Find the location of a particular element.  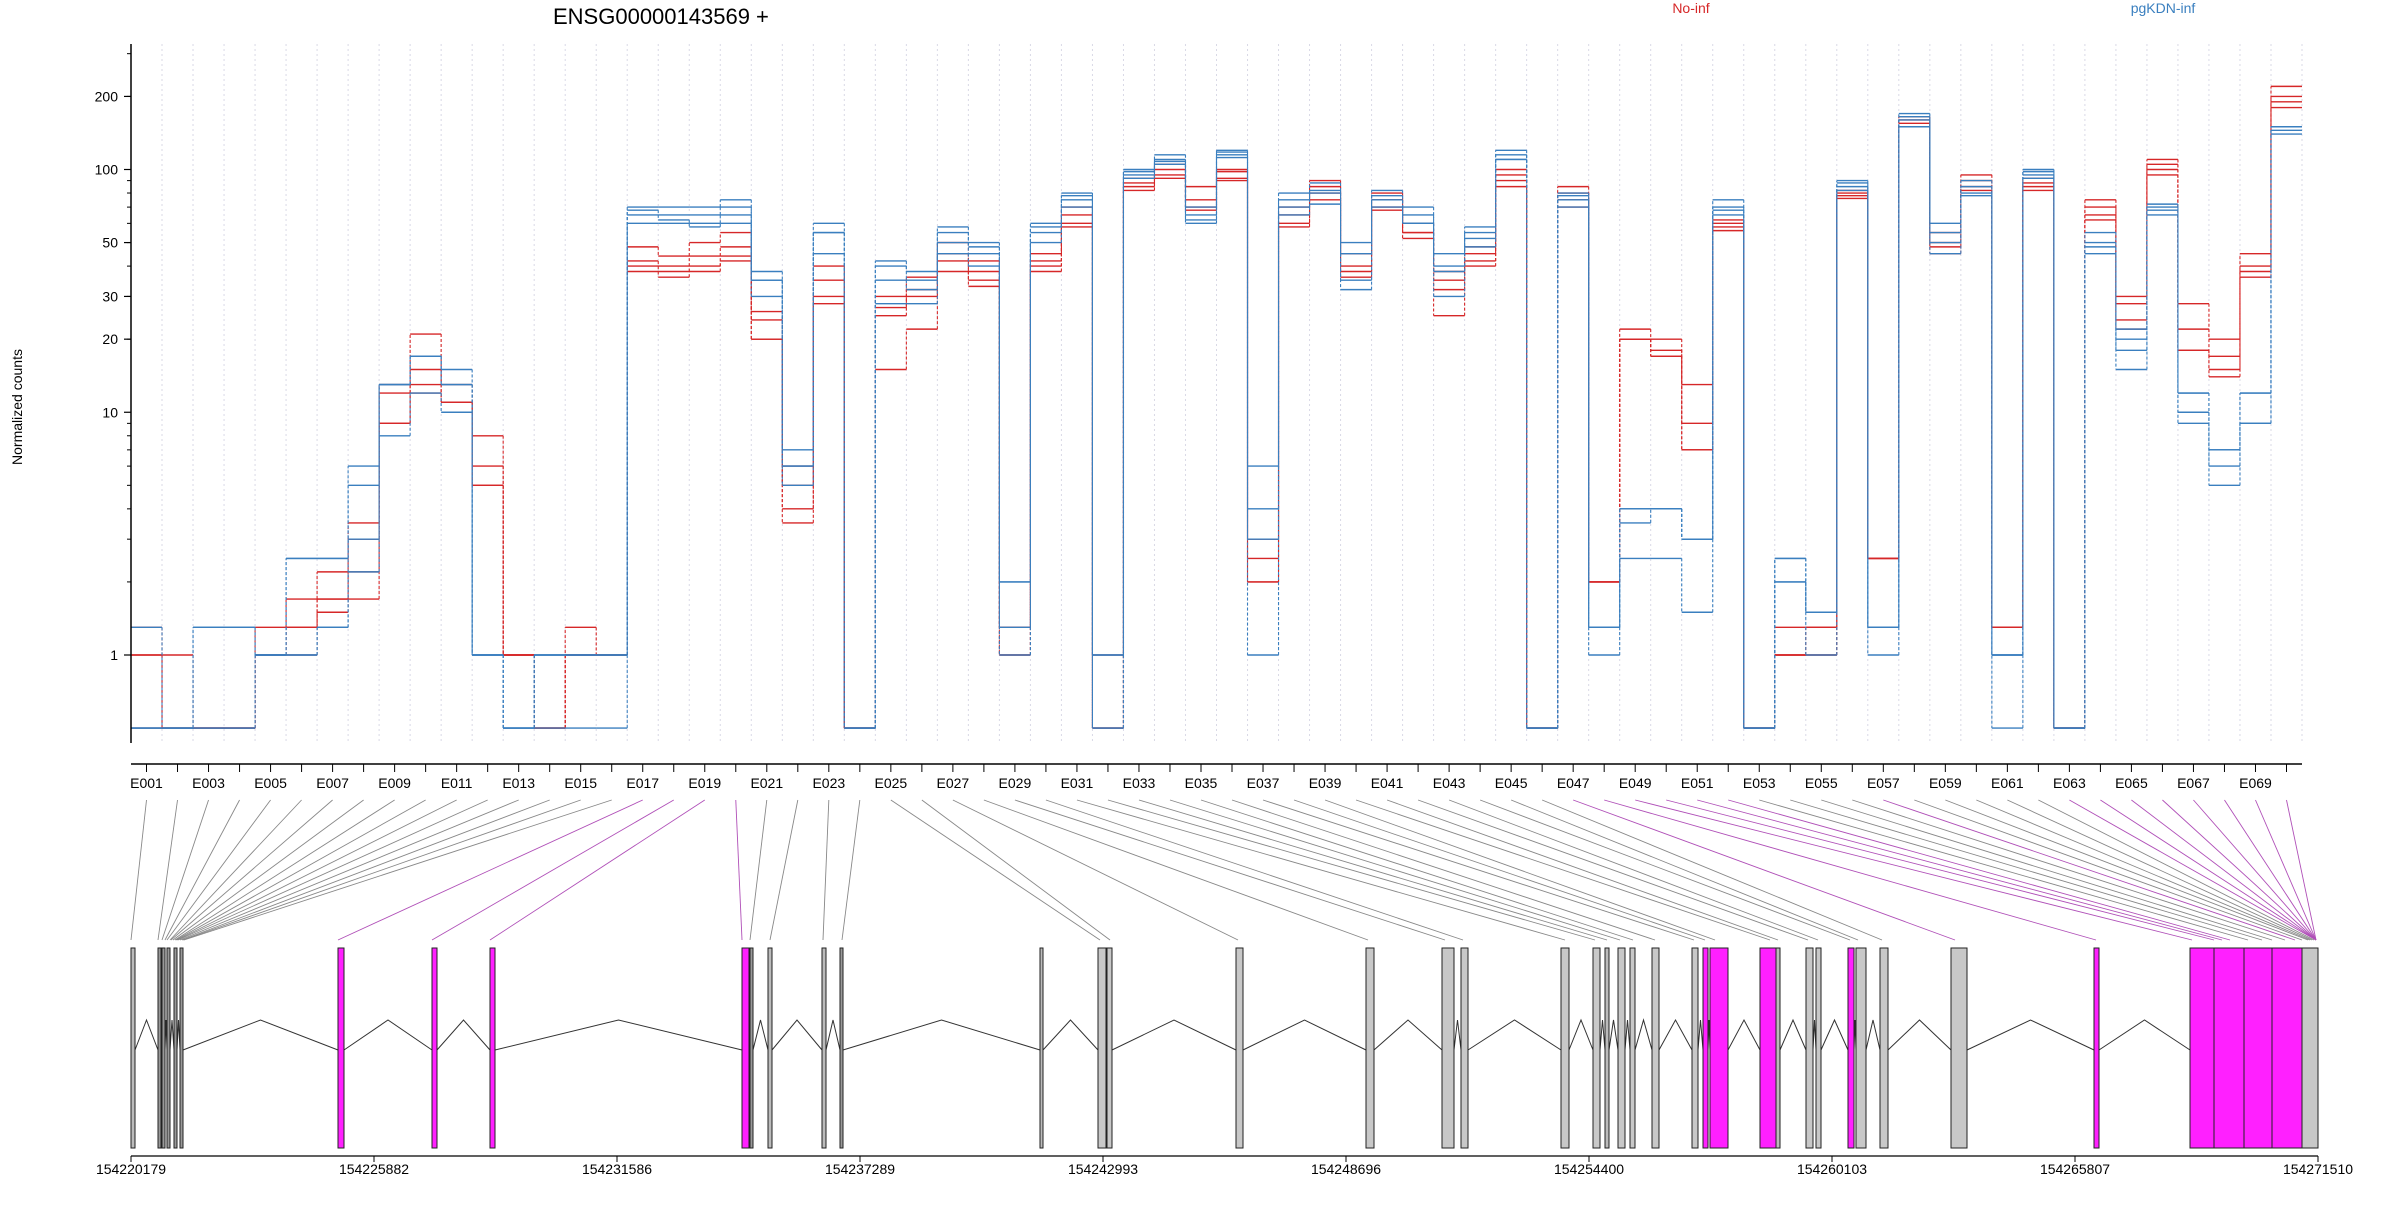

x-tick-label: E061 is located at coordinates (2007, 783).